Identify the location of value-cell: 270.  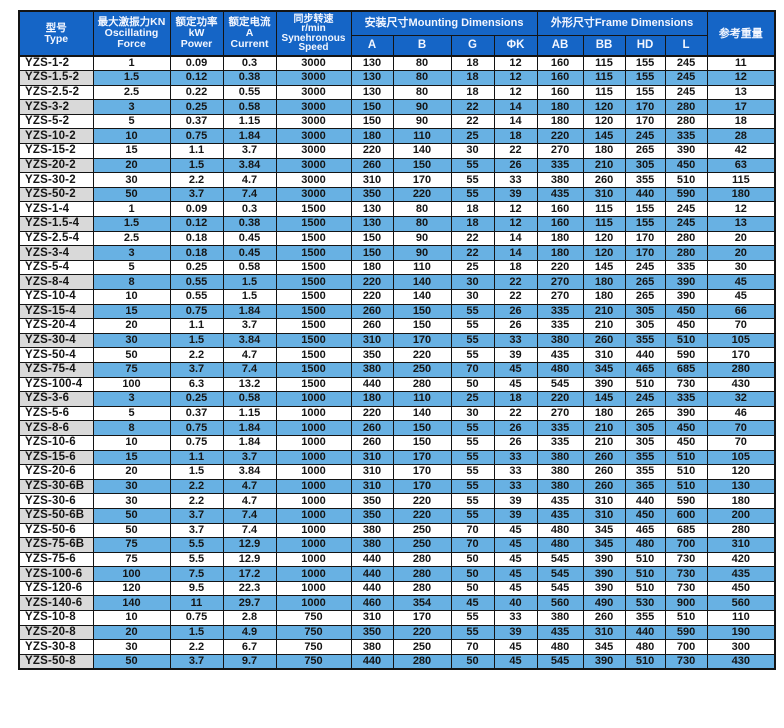
(560, 297).